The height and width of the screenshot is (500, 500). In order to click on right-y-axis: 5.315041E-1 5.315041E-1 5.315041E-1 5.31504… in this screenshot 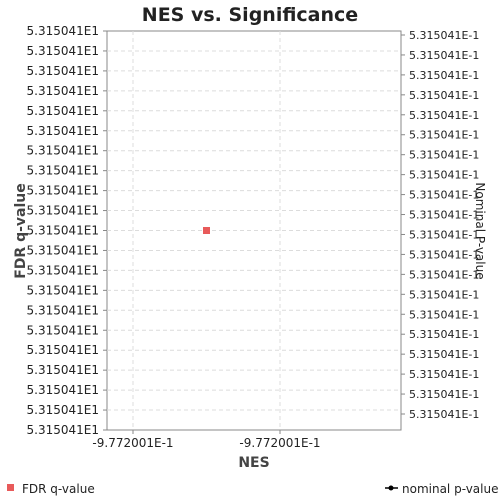, I will do `click(440, 225)`.